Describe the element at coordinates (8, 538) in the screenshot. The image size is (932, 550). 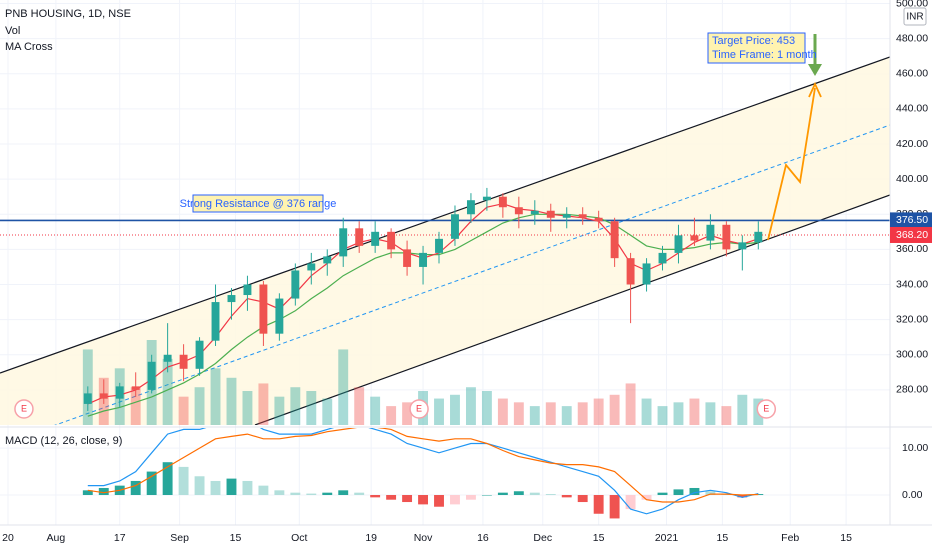
I see `x-tick-label: 20` at that location.